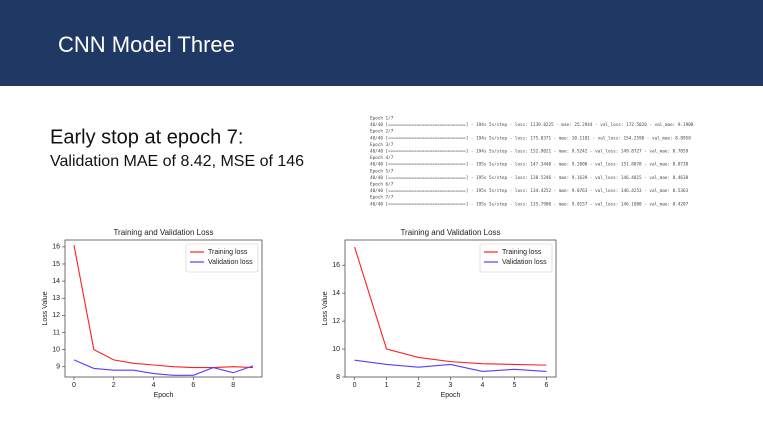  What do you see at coordinates (387, 385) in the screenshot?
I see `x-tick-label: 1` at bounding box center [387, 385].